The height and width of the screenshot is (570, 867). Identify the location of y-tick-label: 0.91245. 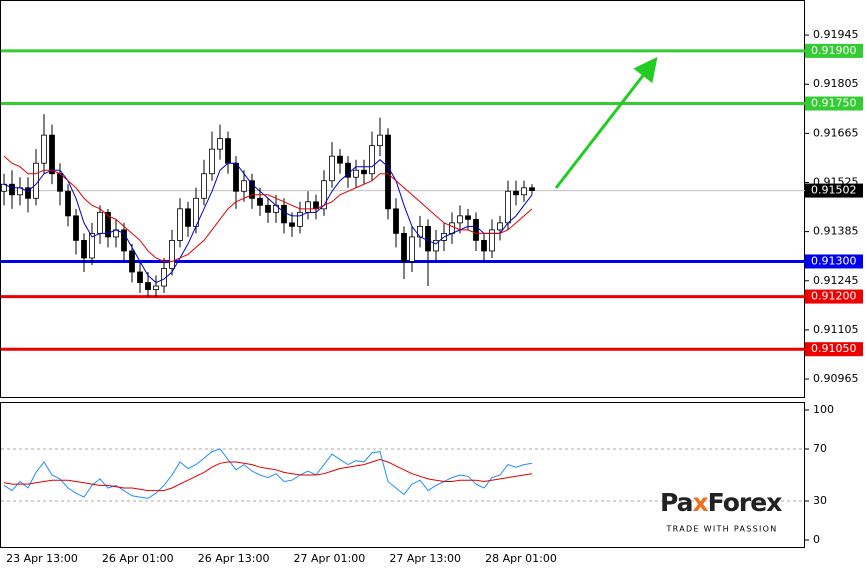
(836, 280).